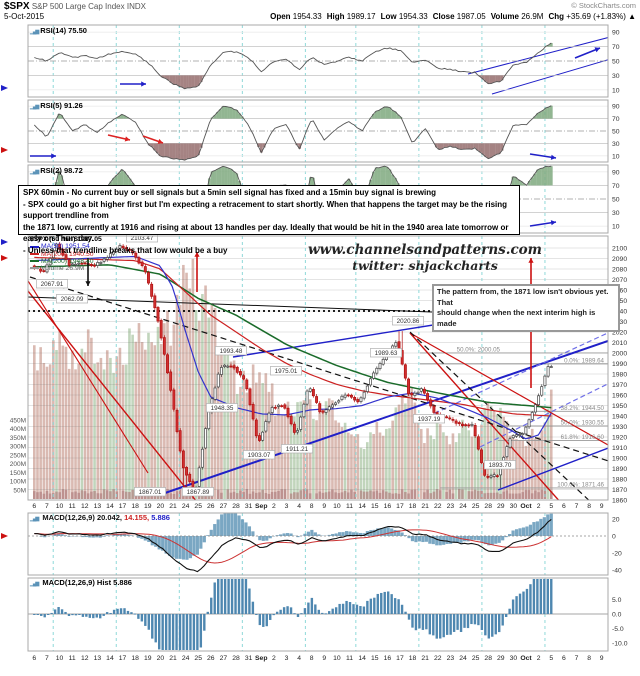 Image resolution: width=640 pixels, height=676 pixels. I want to click on price-axis-label: 2080, so click(619, 270).